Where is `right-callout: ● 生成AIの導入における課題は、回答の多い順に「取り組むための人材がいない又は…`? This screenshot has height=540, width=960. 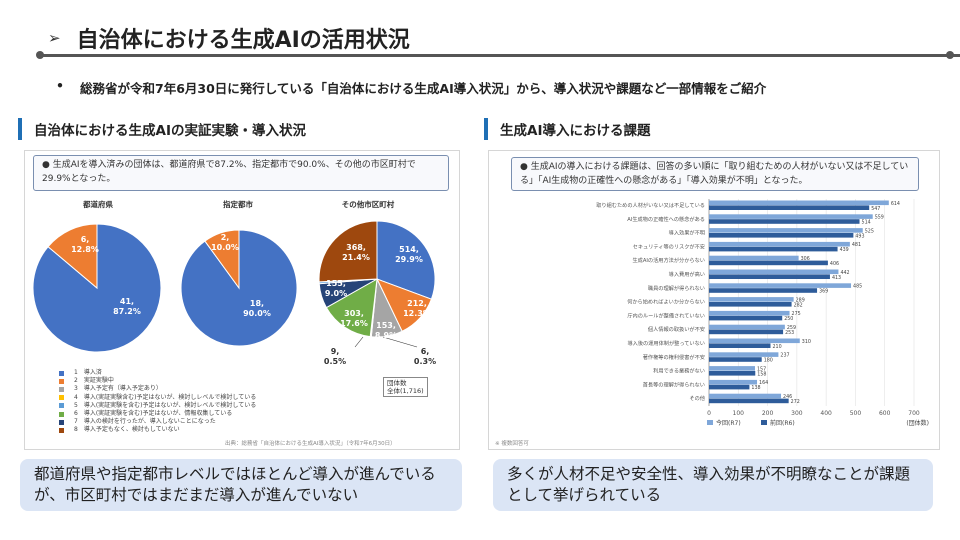 right-callout: ● 生成AIの導入における課題は、回答の多い順に「取り組むための人材がいない又は… is located at coordinates (715, 174).